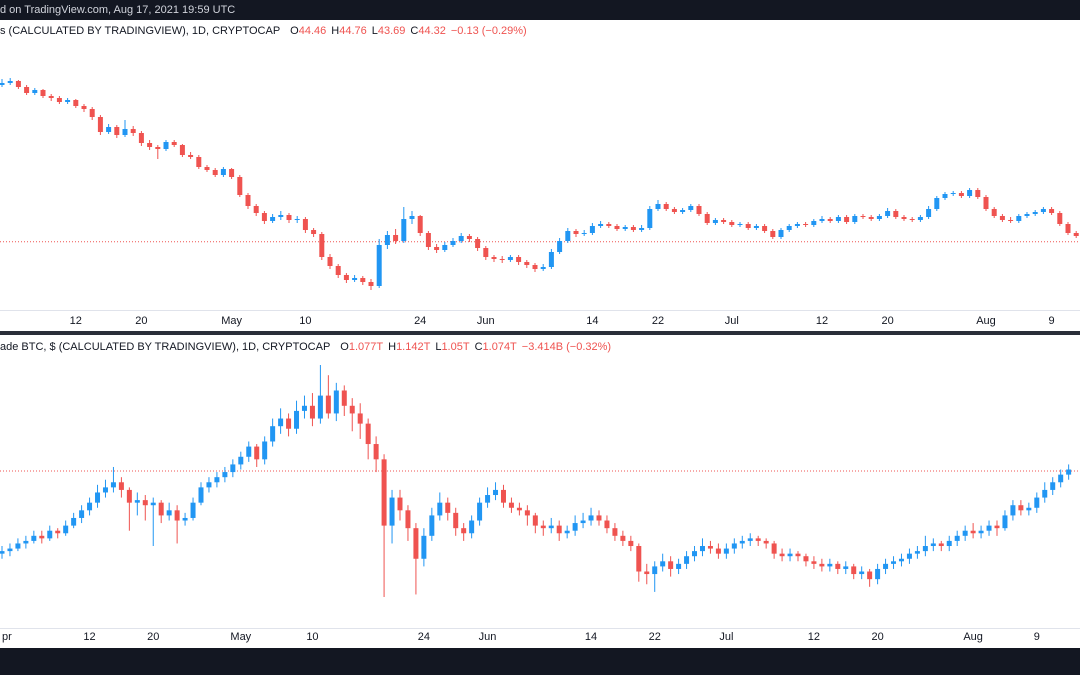 The width and height of the screenshot is (1080, 675). Describe the element at coordinates (141, 321) in the screenshot. I see `x-tick-label: 20` at that location.